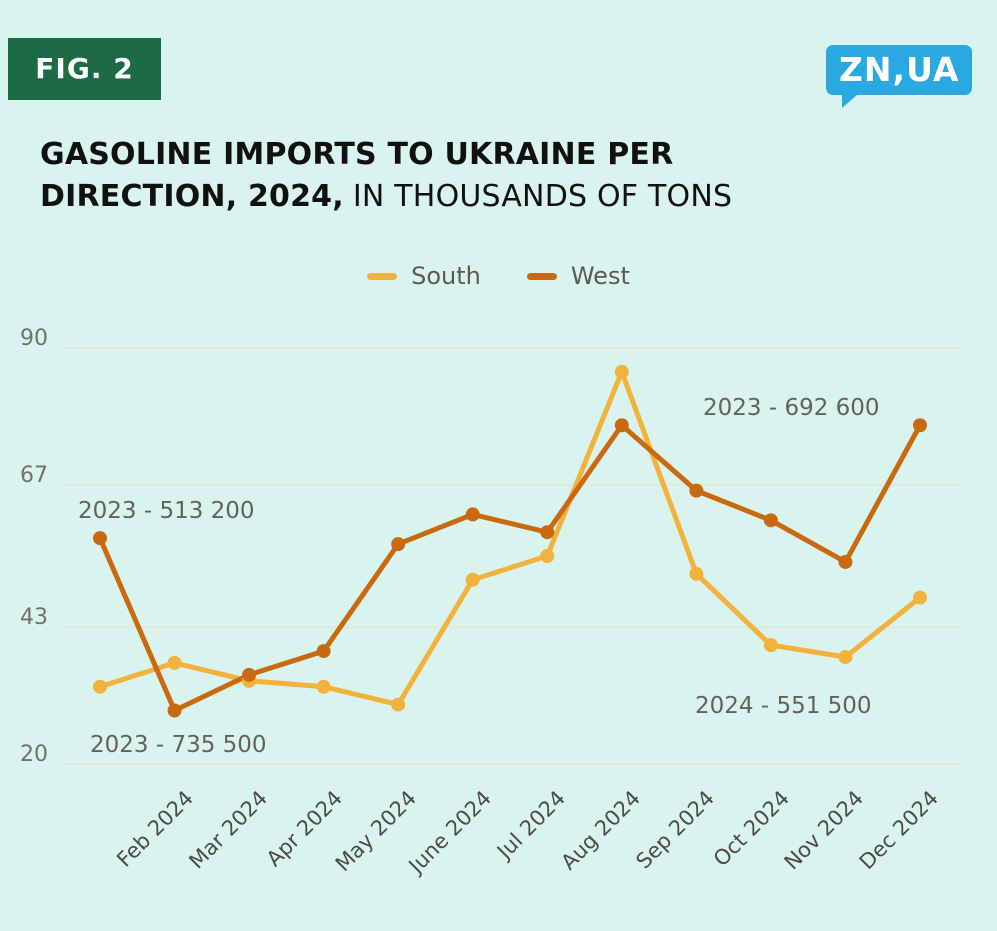 The width and height of the screenshot is (997, 931). I want to click on y-axis-label: 43, so click(34, 618).